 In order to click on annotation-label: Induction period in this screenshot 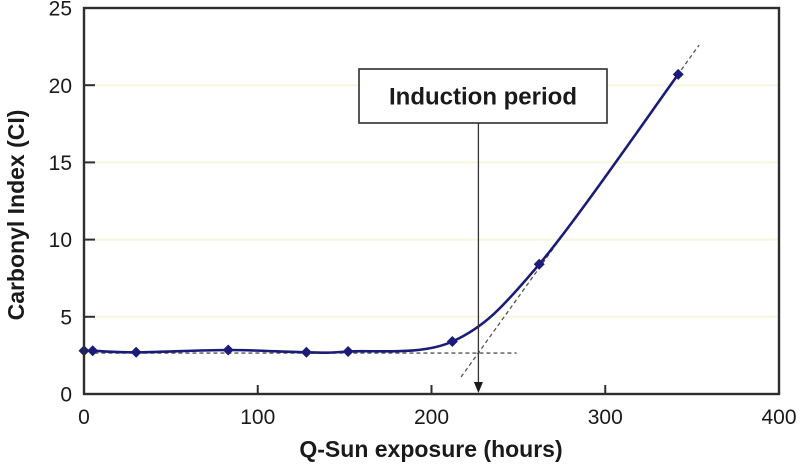, I will do `click(483, 97)`.